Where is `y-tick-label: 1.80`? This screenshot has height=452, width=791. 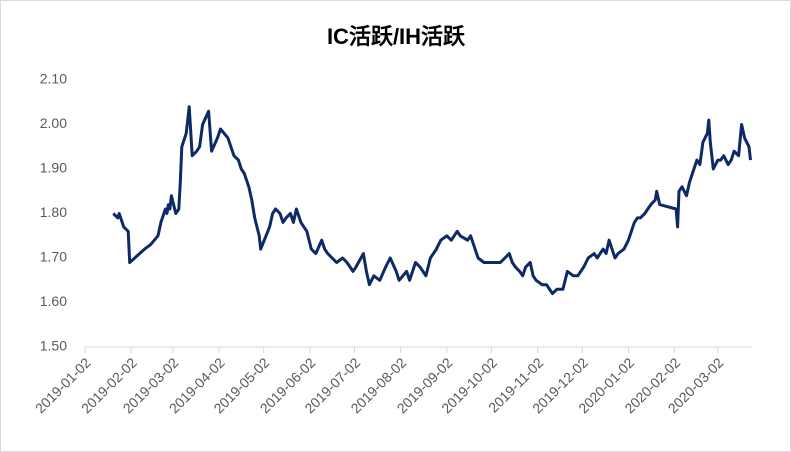
y-tick-label: 1.80 is located at coordinates (53, 212).